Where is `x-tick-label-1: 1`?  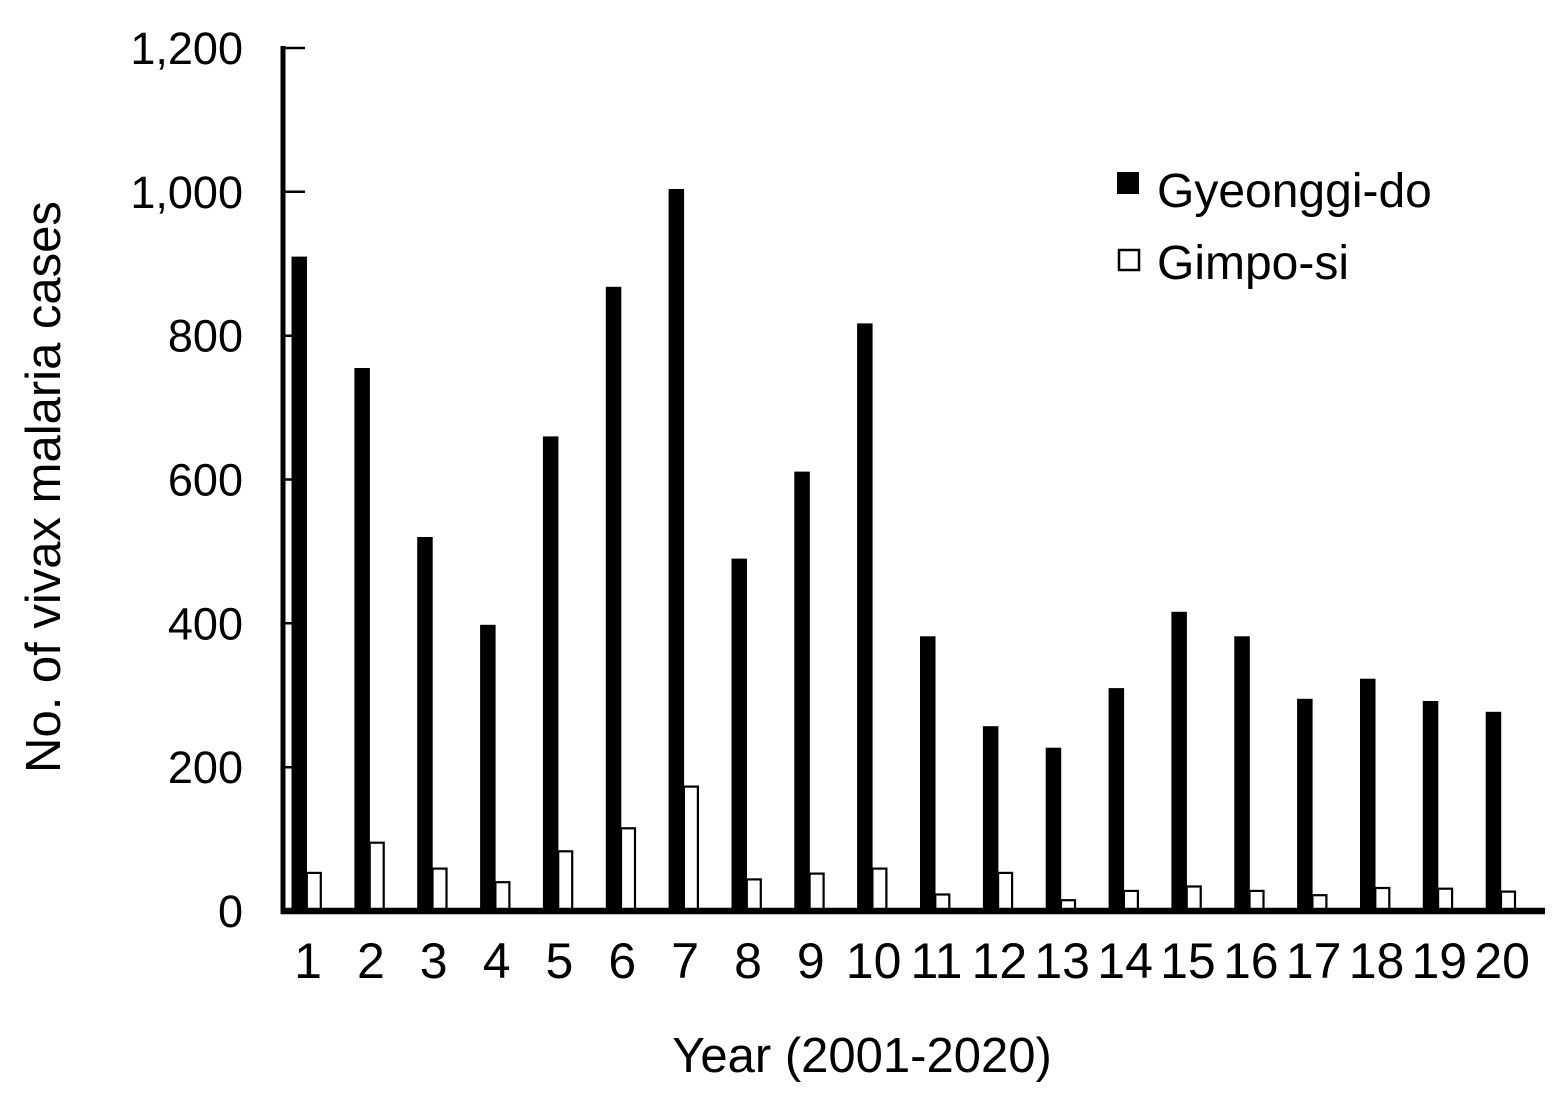 x-tick-label-1: 1 is located at coordinates (308, 961).